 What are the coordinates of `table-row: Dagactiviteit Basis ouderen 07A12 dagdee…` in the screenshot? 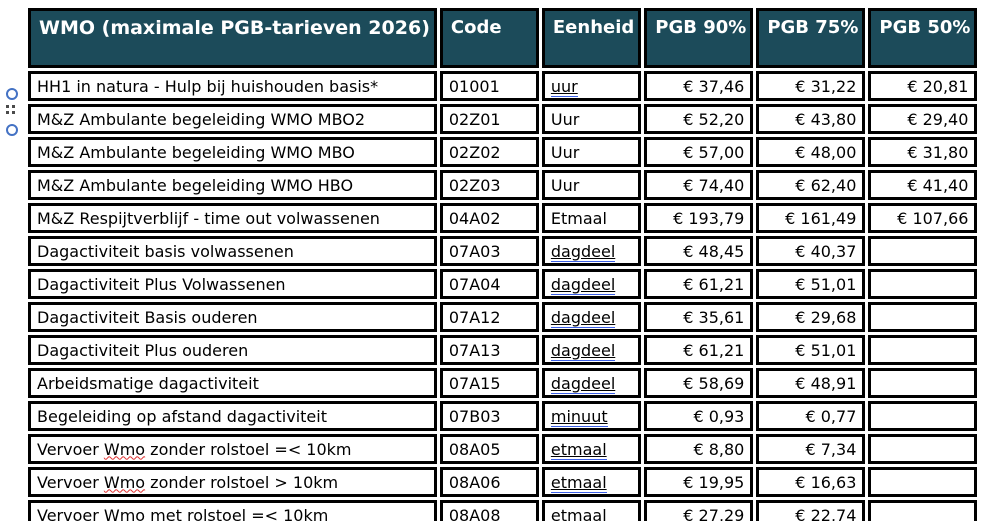 It's located at (503, 317).